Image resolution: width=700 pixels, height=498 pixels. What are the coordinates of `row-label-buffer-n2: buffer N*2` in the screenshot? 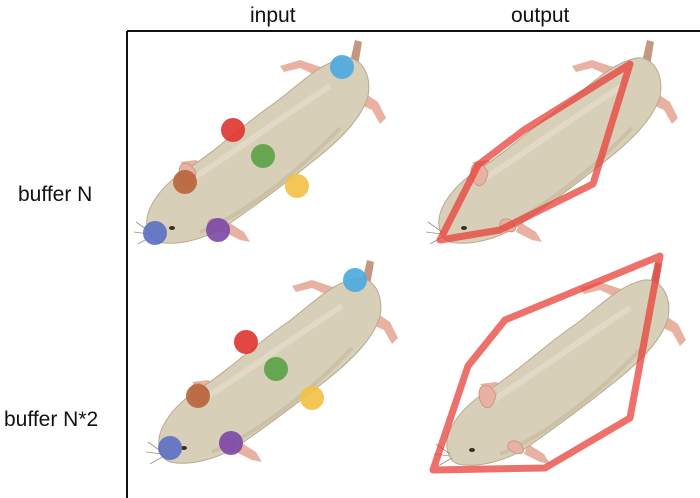 It's located at (51, 419).